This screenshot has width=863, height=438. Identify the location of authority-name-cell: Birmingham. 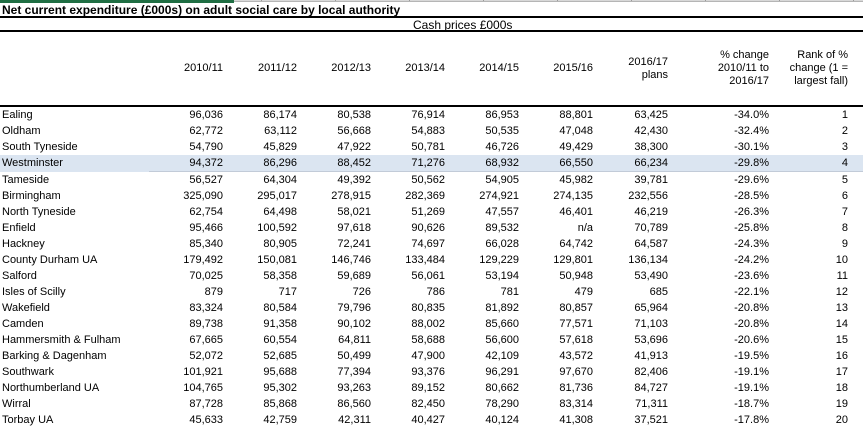
(31, 196).